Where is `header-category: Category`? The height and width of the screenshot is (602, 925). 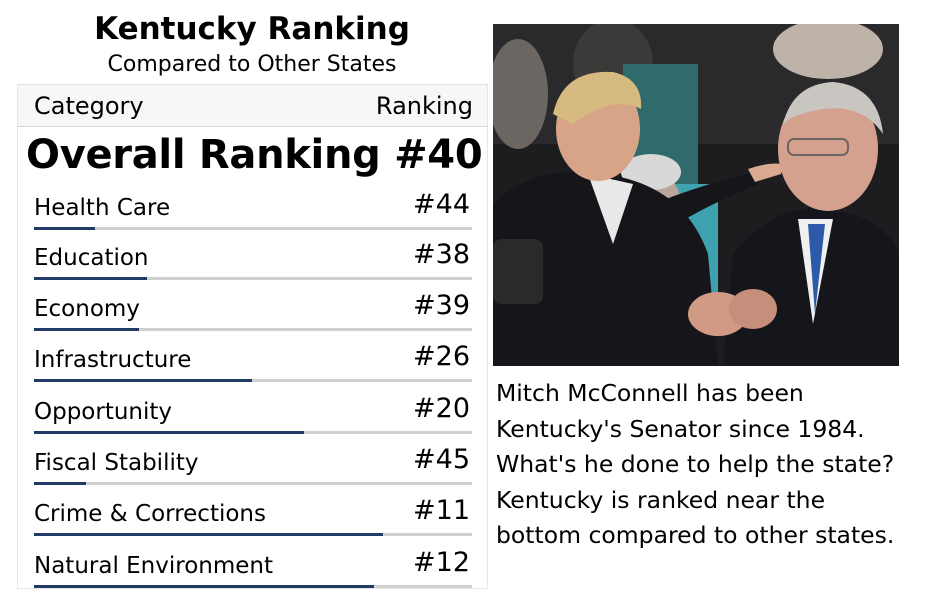
header-category: Category is located at coordinates (89, 105).